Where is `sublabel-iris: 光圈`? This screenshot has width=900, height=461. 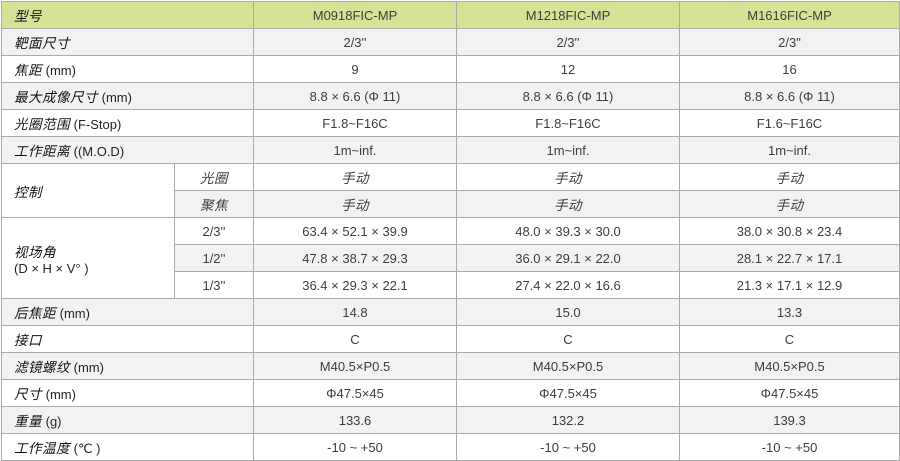
sublabel-iris: 光圈 is located at coordinates (214, 177).